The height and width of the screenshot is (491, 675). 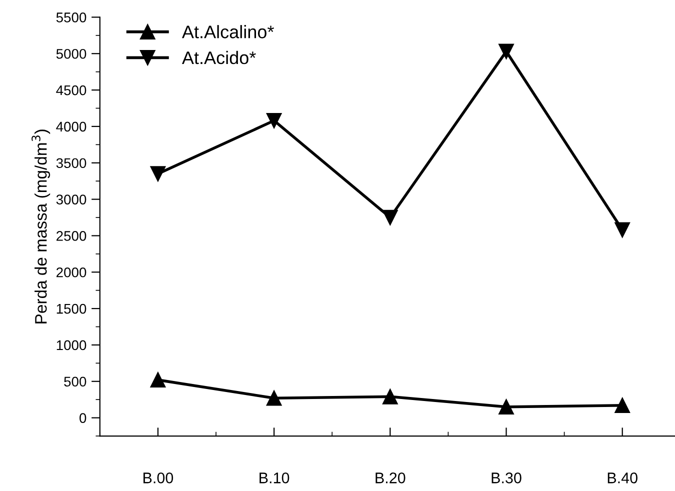 I want to click on y-tick-label: 4000, so click(x=71, y=127).